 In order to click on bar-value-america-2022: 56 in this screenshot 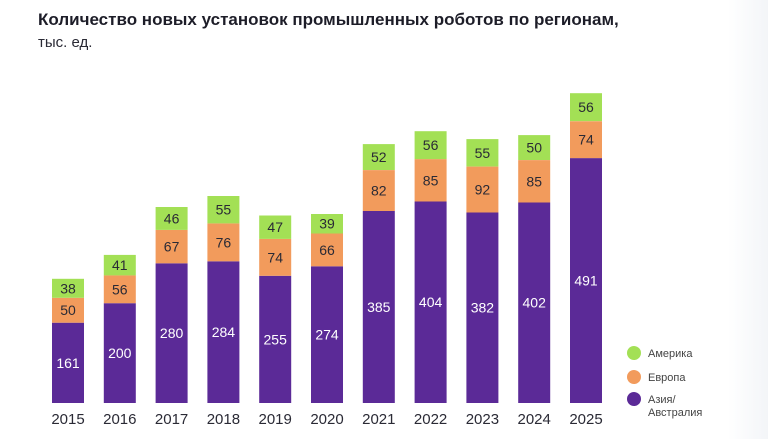, I will do `click(431, 145)`.